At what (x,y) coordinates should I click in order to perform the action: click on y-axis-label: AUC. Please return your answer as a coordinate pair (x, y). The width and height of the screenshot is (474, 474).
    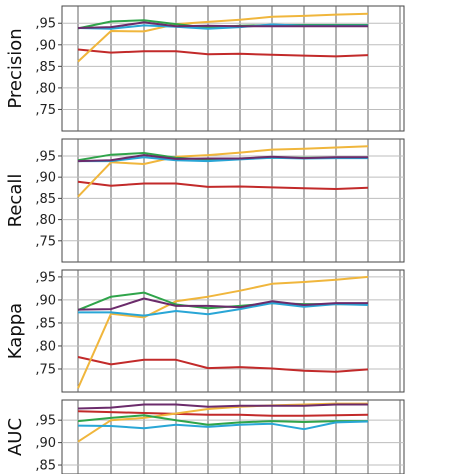
    Looking at the image, I should click on (15, 437).